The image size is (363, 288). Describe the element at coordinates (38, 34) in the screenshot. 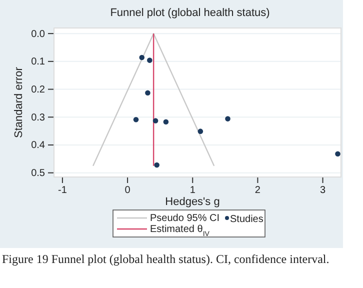

I see `y-tick-label: 0.0` at that location.